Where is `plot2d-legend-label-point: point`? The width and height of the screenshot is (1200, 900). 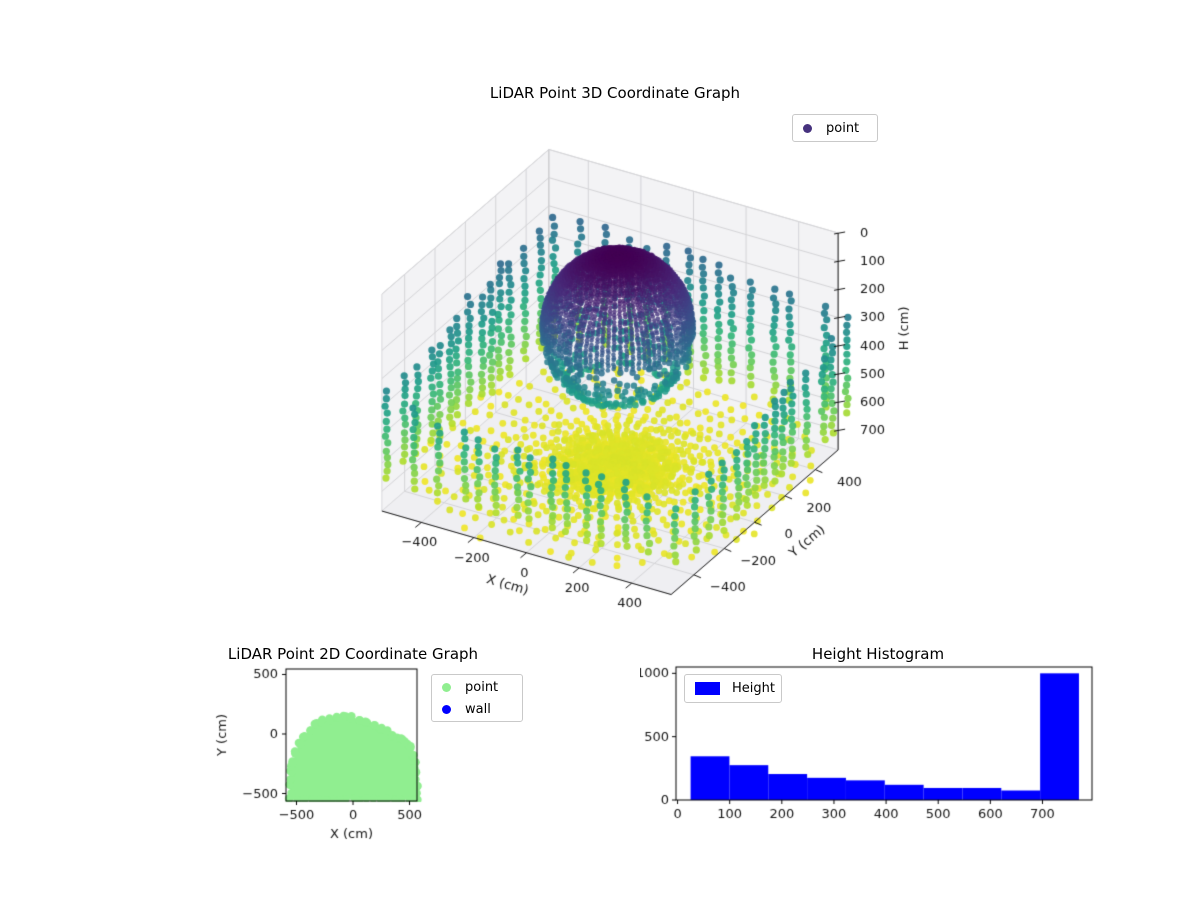 plot2d-legend-label-point: point is located at coordinates (482, 687).